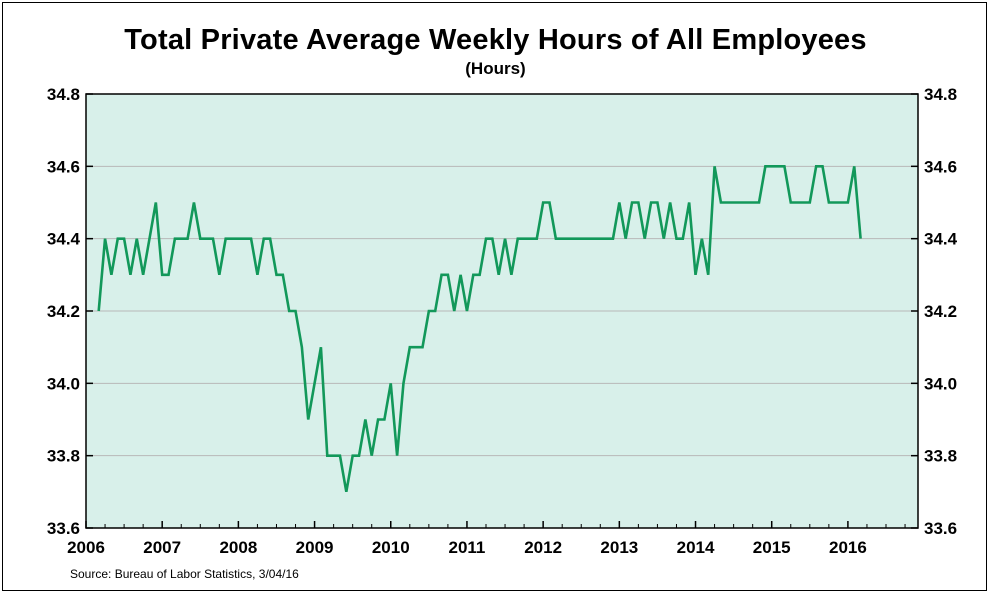  What do you see at coordinates (940, 383) in the screenshot?
I see `y-tick-label-right: 34.0` at bounding box center [940, 383].